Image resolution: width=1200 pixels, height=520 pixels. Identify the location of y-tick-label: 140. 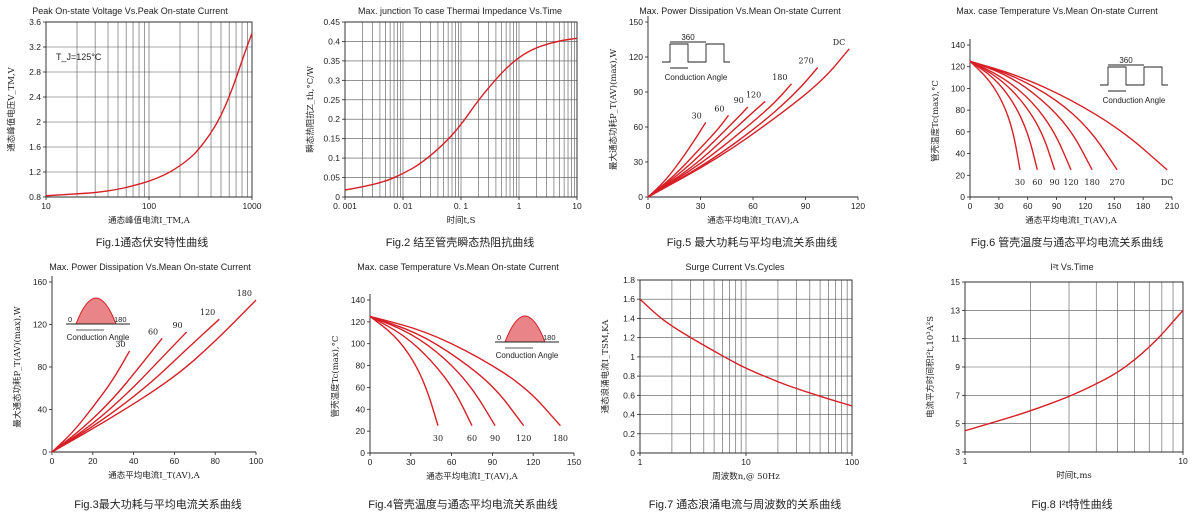
(958, 45).